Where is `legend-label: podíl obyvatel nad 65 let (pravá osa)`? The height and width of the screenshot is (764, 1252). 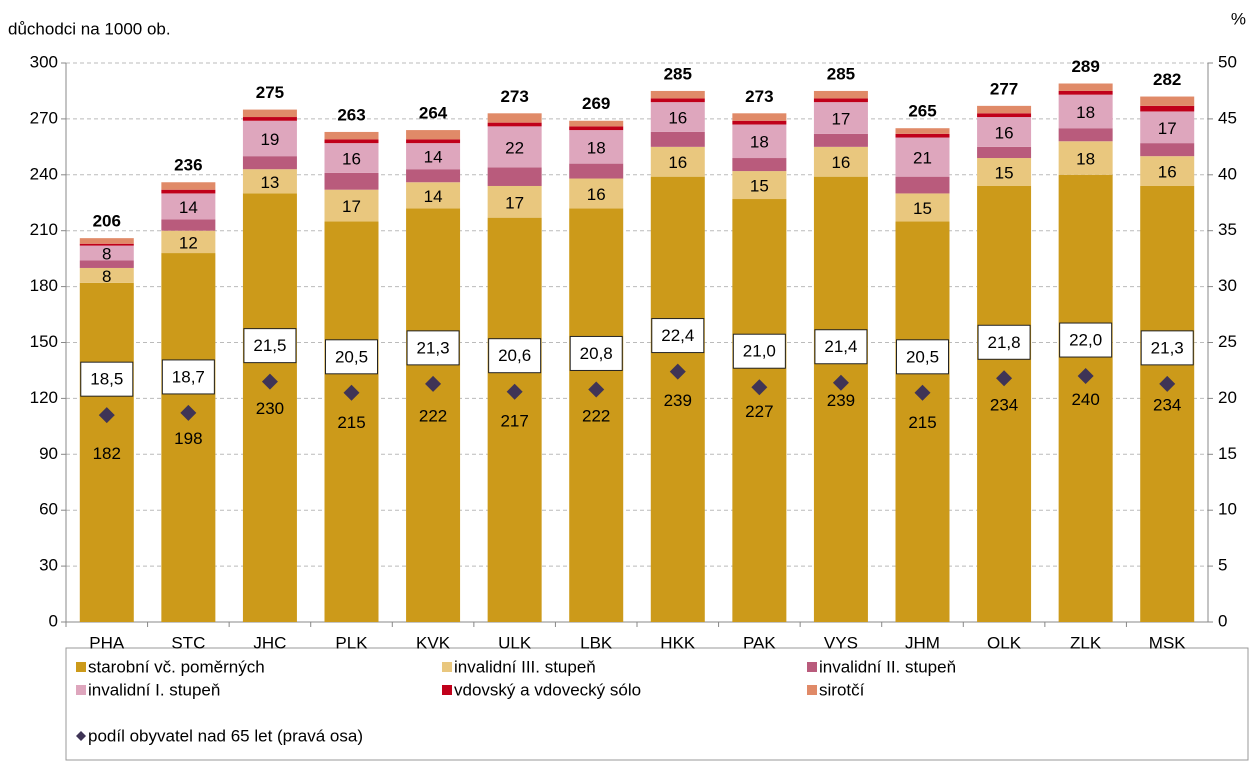
legend-label: podíl obyvatel nad 65 let (pravá osa) is located at coordinates (225, 735).